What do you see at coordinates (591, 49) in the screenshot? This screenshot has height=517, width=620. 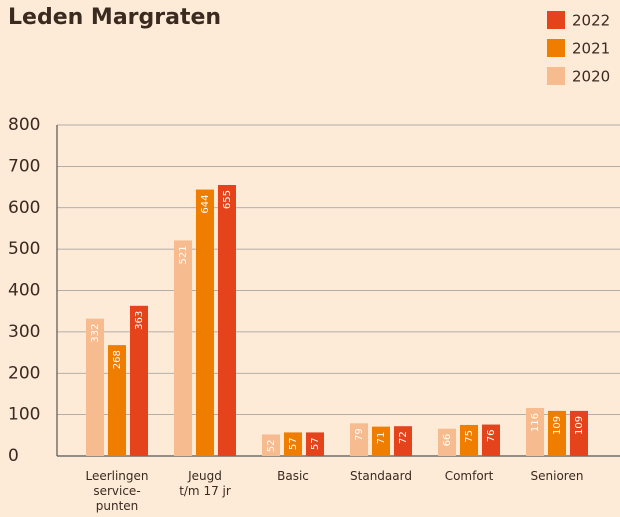 I see `legend-label: 2021` at bounding box center [591, 49].